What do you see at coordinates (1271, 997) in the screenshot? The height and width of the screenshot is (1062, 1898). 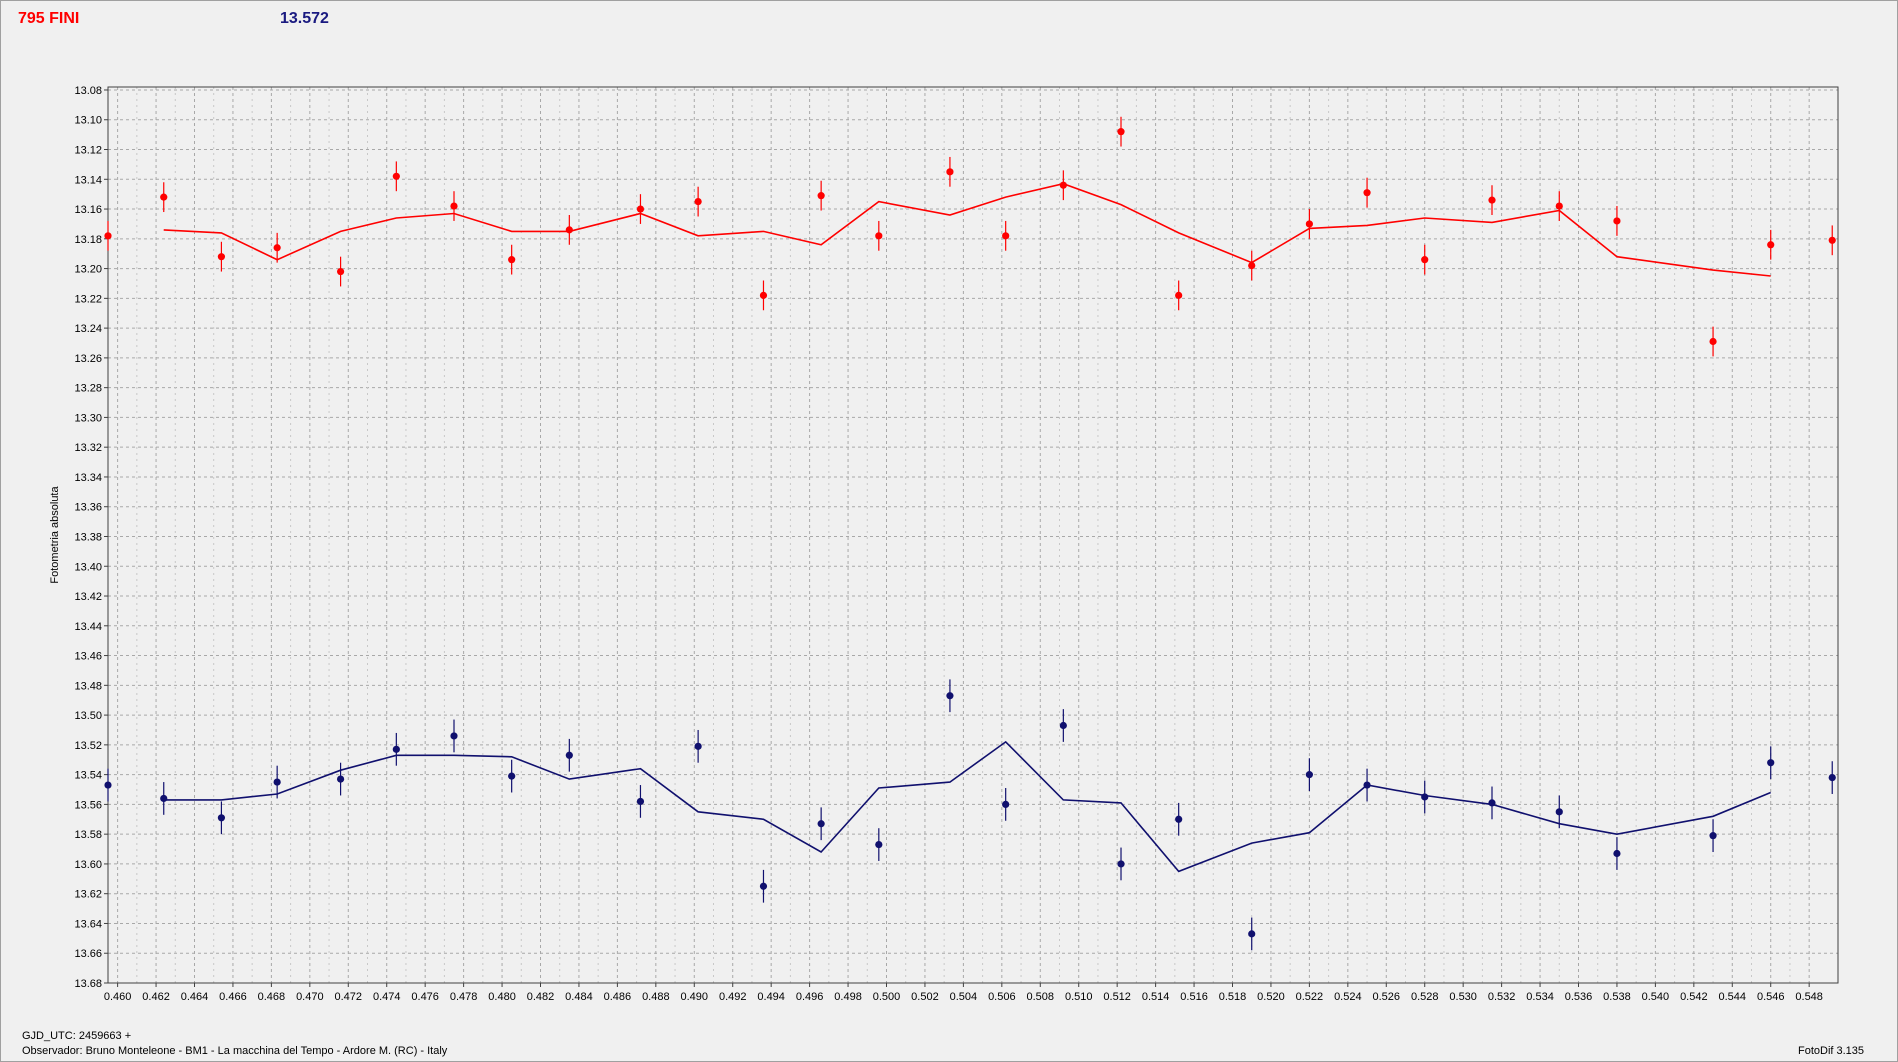 I see `x-tick-label: 0.520` at bounding box center [1271, 997].